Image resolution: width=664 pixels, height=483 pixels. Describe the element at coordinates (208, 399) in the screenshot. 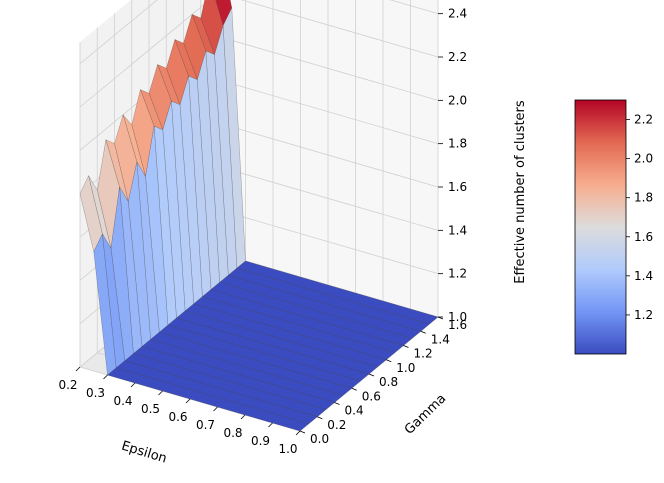

I see `surface-facet` at that location.